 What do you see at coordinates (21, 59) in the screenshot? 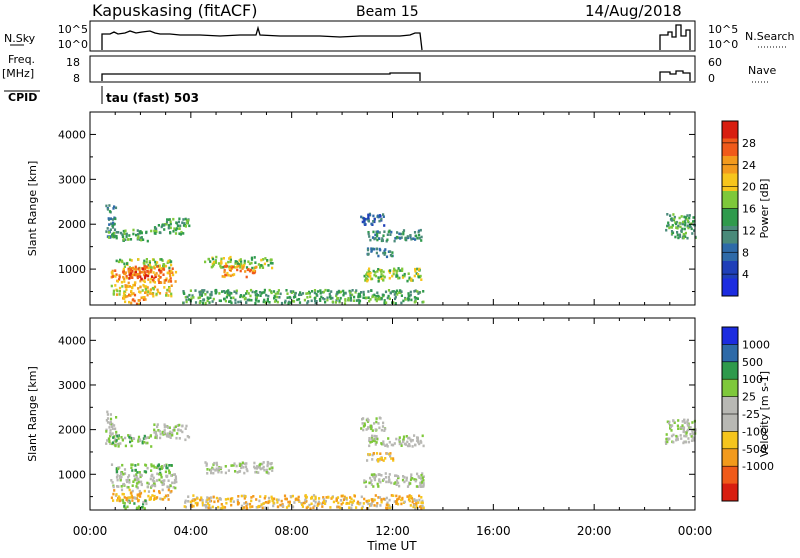
I see `freq-label: Freq.` at bounding box center [21, 59].